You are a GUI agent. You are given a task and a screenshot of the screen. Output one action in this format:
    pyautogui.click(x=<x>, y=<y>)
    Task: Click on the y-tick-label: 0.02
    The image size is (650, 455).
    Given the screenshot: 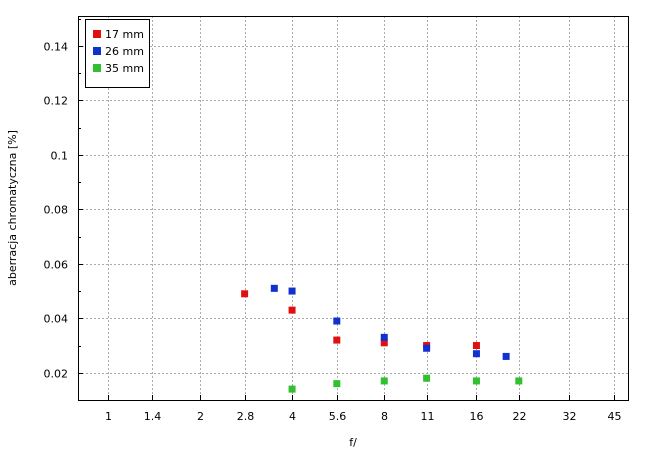 What is the action you would take?
    pyautogui.click(x=56, y=374)
    